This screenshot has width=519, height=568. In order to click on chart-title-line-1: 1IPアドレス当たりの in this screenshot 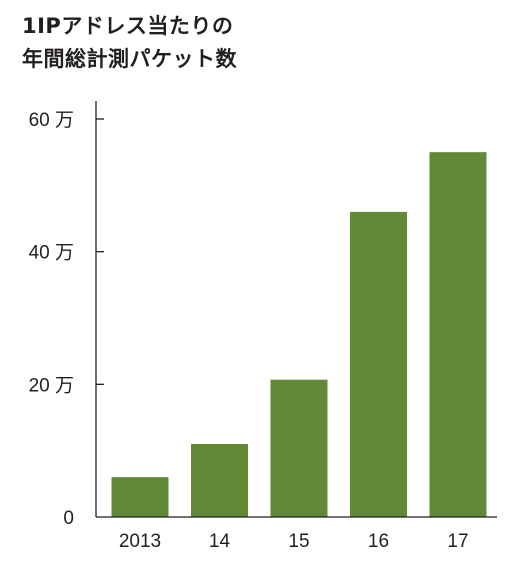, I will do `click(128, 26)`.